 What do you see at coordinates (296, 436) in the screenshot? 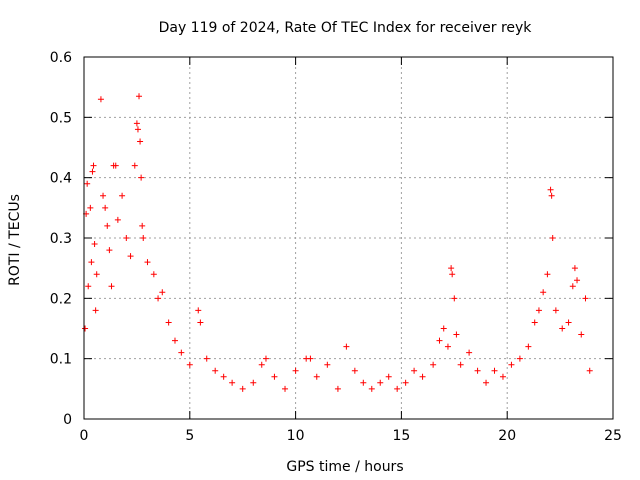
I see `x-tick-label: 10` at bounding box center [296, 436].